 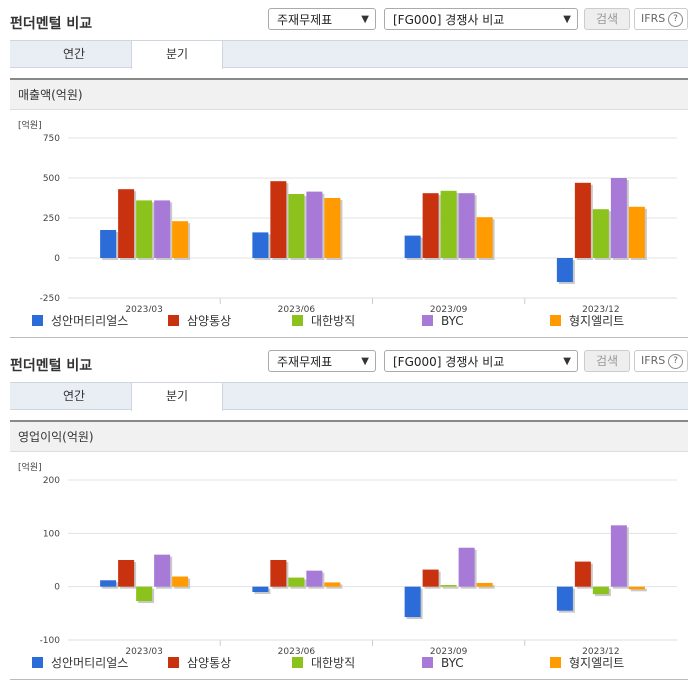 I want to click on x-tick-label: 2023/06, so click(x=297, y=308).